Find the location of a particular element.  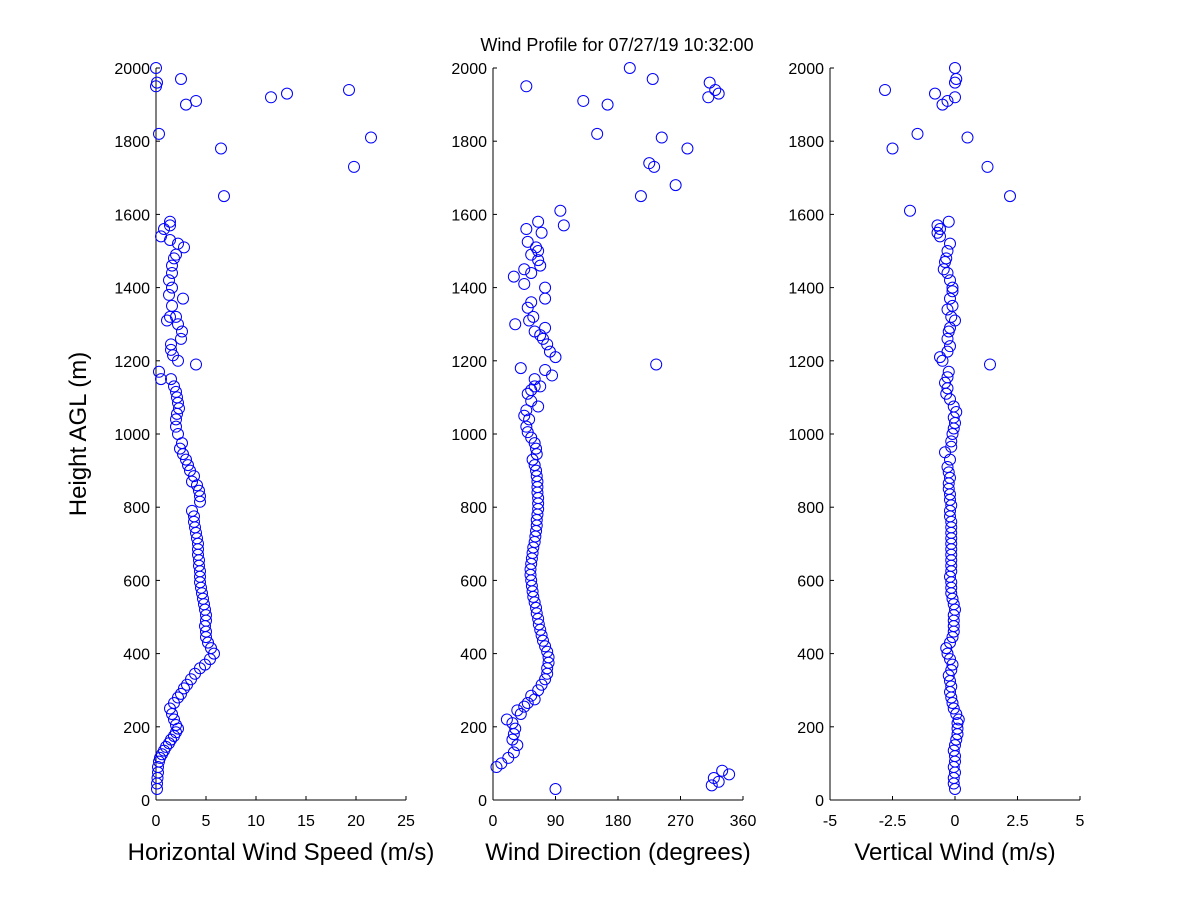

x-tick-label: -5 is located at coordinates (830, 821).